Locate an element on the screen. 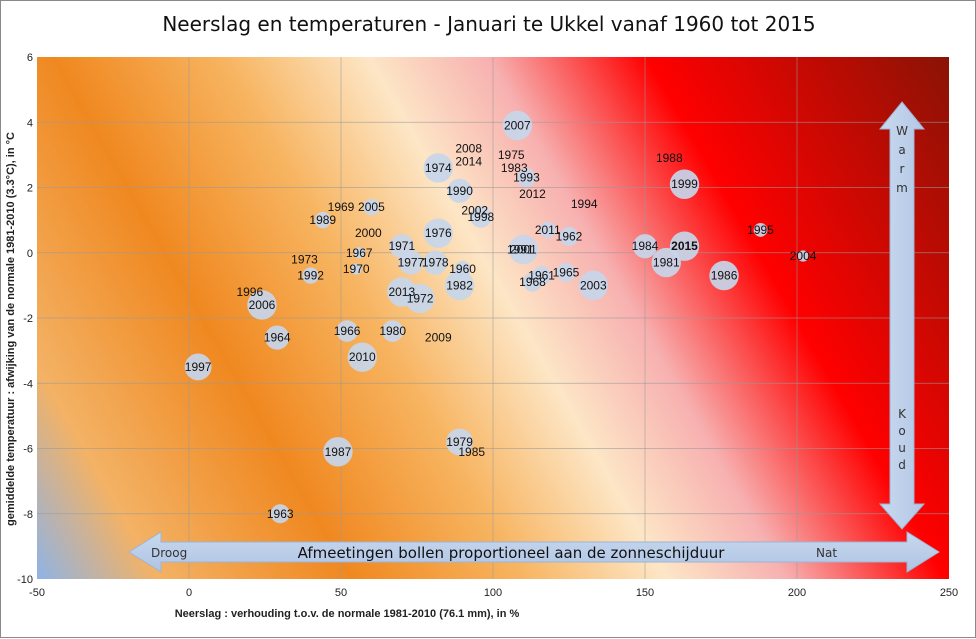  point-label-1979: 1979 is located at coordinates (459, 442).